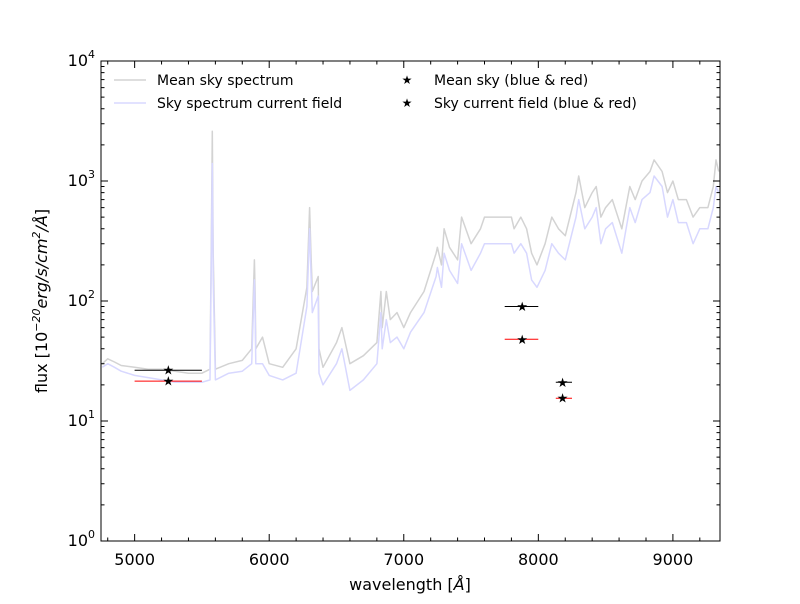  Describe the element at coordinates (407, 80) in the screenshot. I see `legend-marker-mean-sky: ★` at that location.